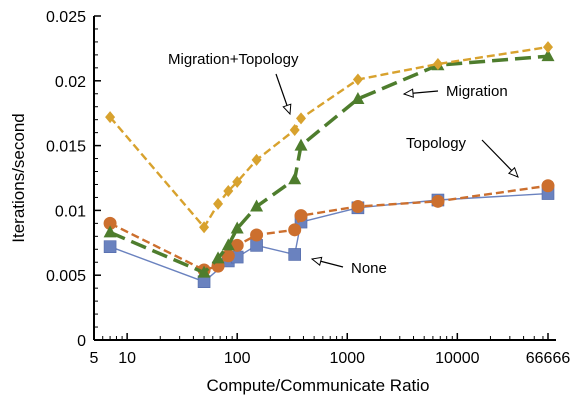 The width and height of the screenshot is (576, 395). Describe the element at coordinates (436, 143) in the screenshot. I see `annotation-topology: Topology` at that location.